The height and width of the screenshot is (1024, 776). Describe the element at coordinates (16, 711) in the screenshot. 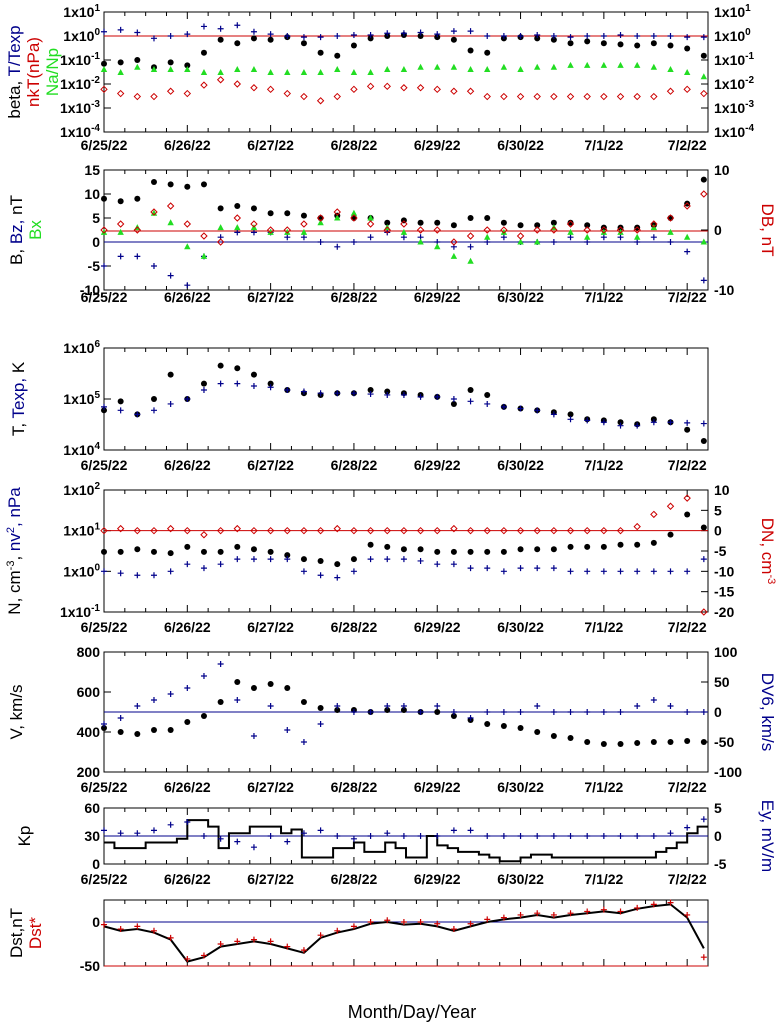

I see `y-axis-label: V, km/s` at that location.